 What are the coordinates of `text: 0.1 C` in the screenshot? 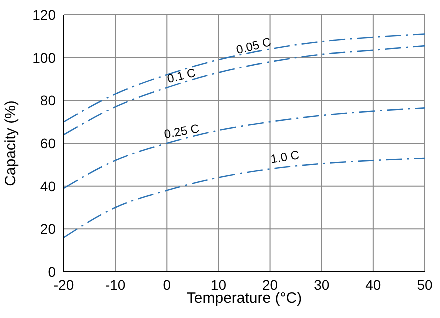 It's located at (182, 76).